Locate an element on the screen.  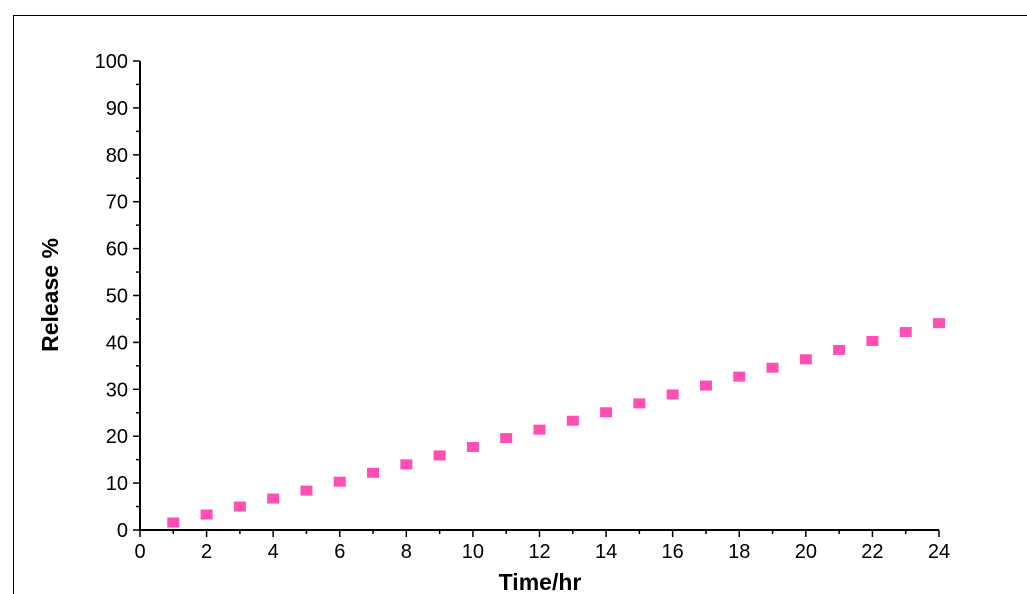
x-tick-label: 18 is located at coordinates (739, 552).